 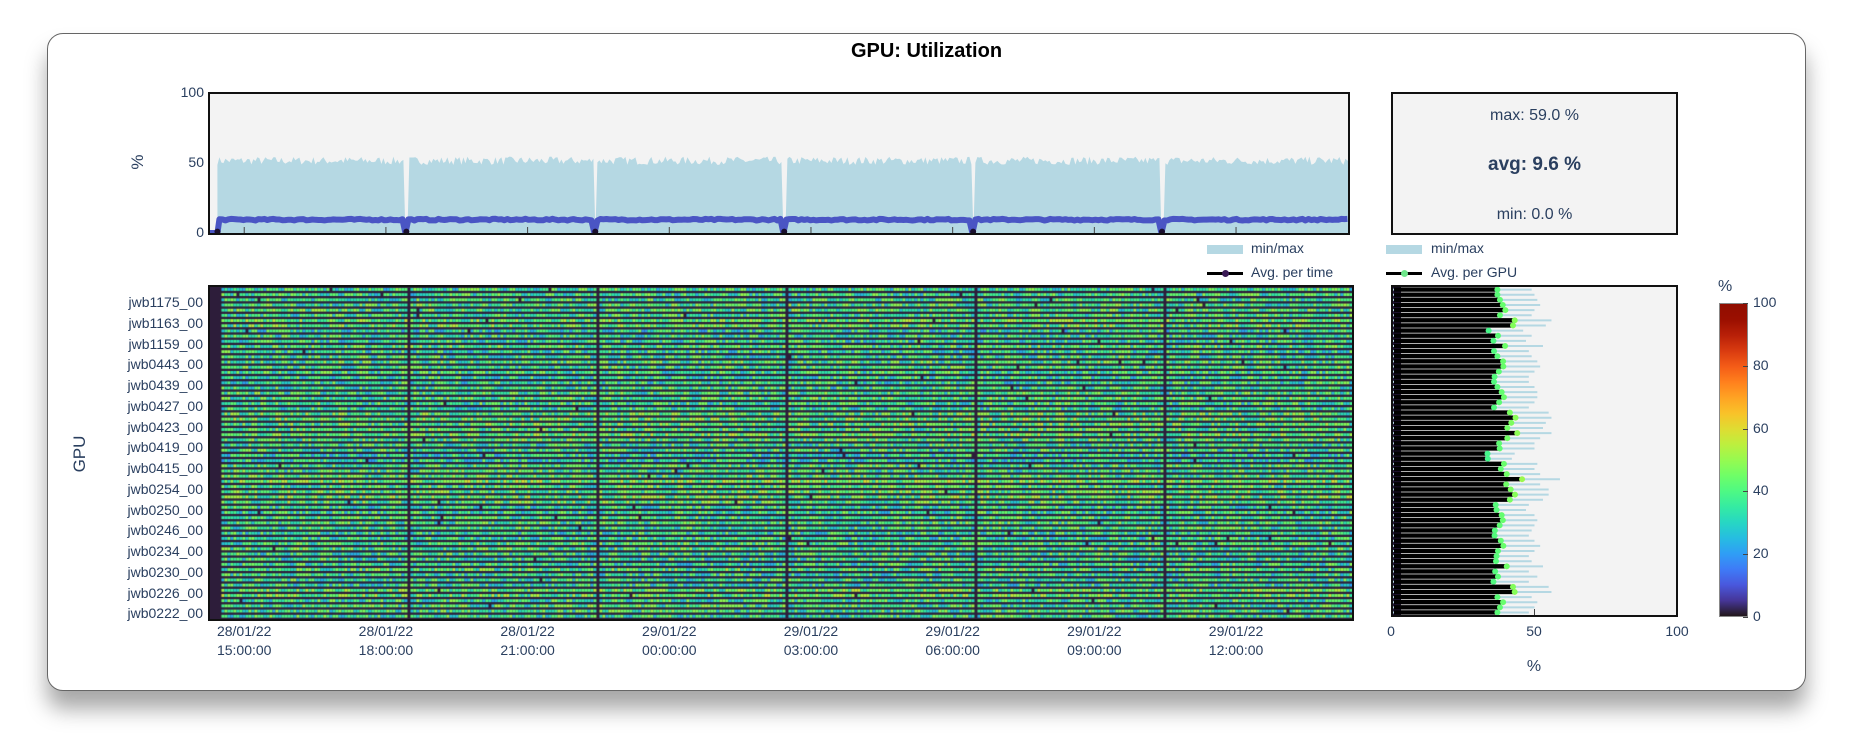 I want to click on gpu-label: jwb0226_00, so click(x=165, y=592).